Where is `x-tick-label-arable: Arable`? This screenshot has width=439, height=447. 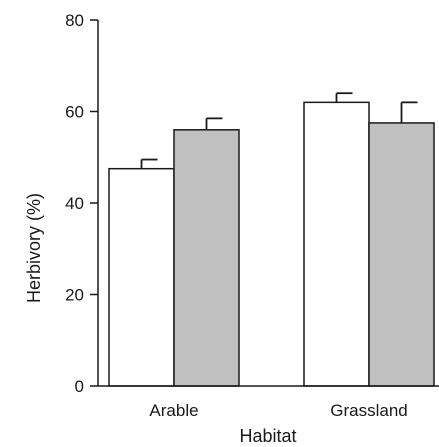
x-tick-label-arable: Arable is located at coordinates (173, 410).